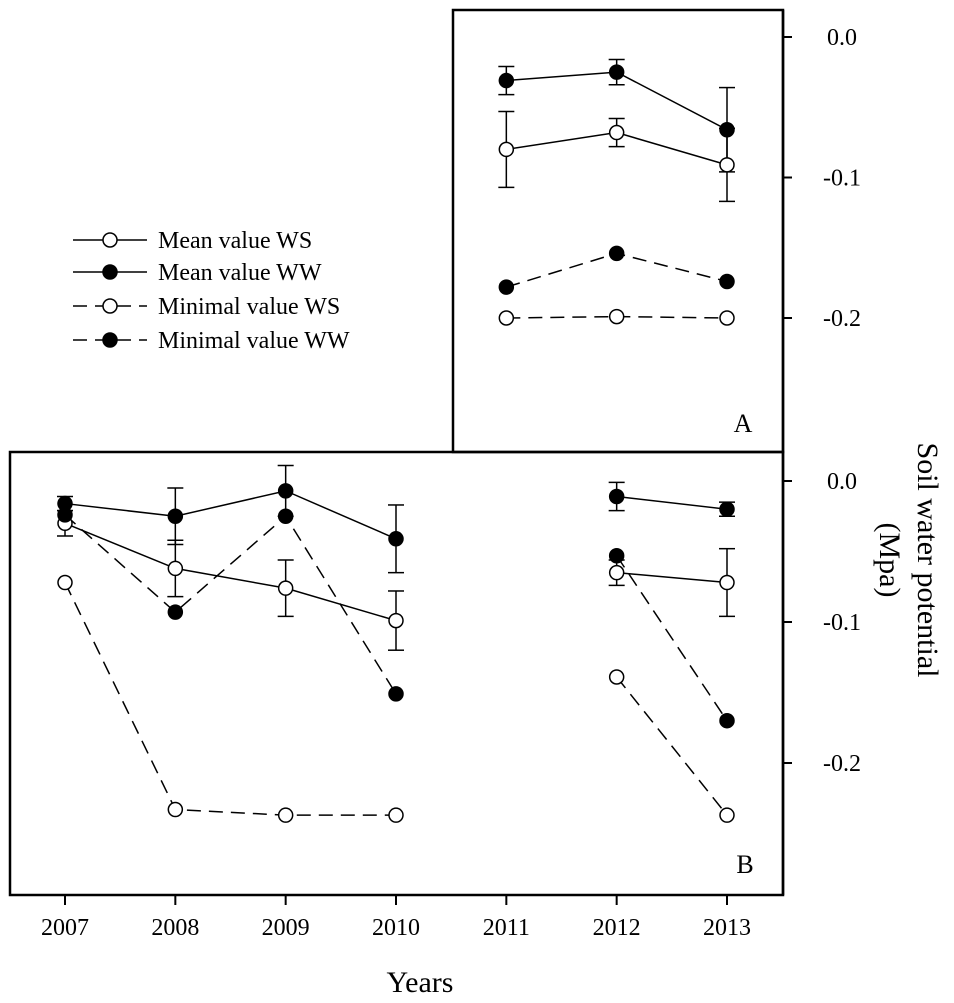 This screenshot has width=954, height=1003. I want to click on x-tick-label: 2008, so click(175, 928).